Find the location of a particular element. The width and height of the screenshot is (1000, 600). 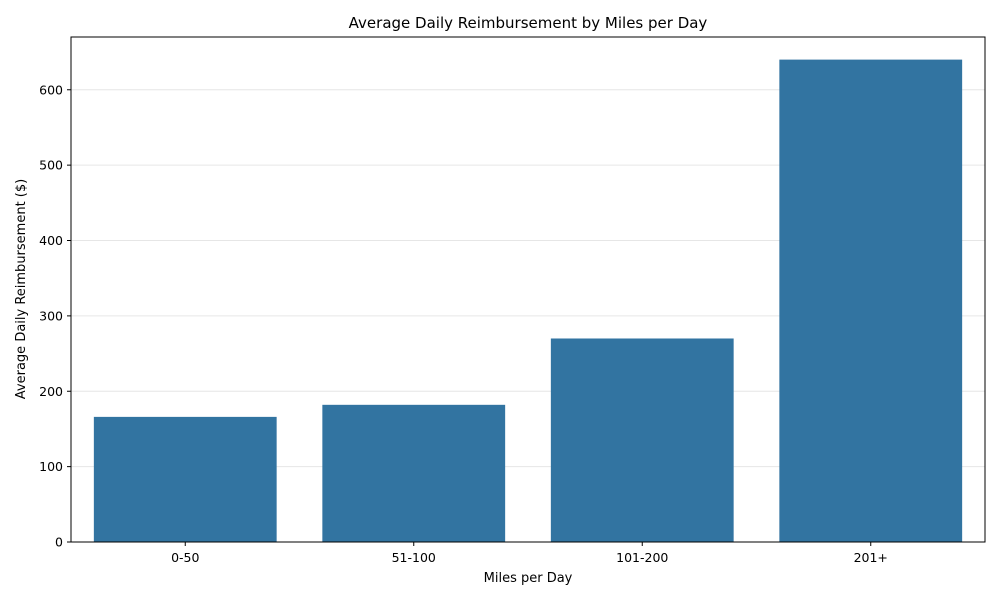

y-tick-label: 400 is located at coordinates (51, 240).